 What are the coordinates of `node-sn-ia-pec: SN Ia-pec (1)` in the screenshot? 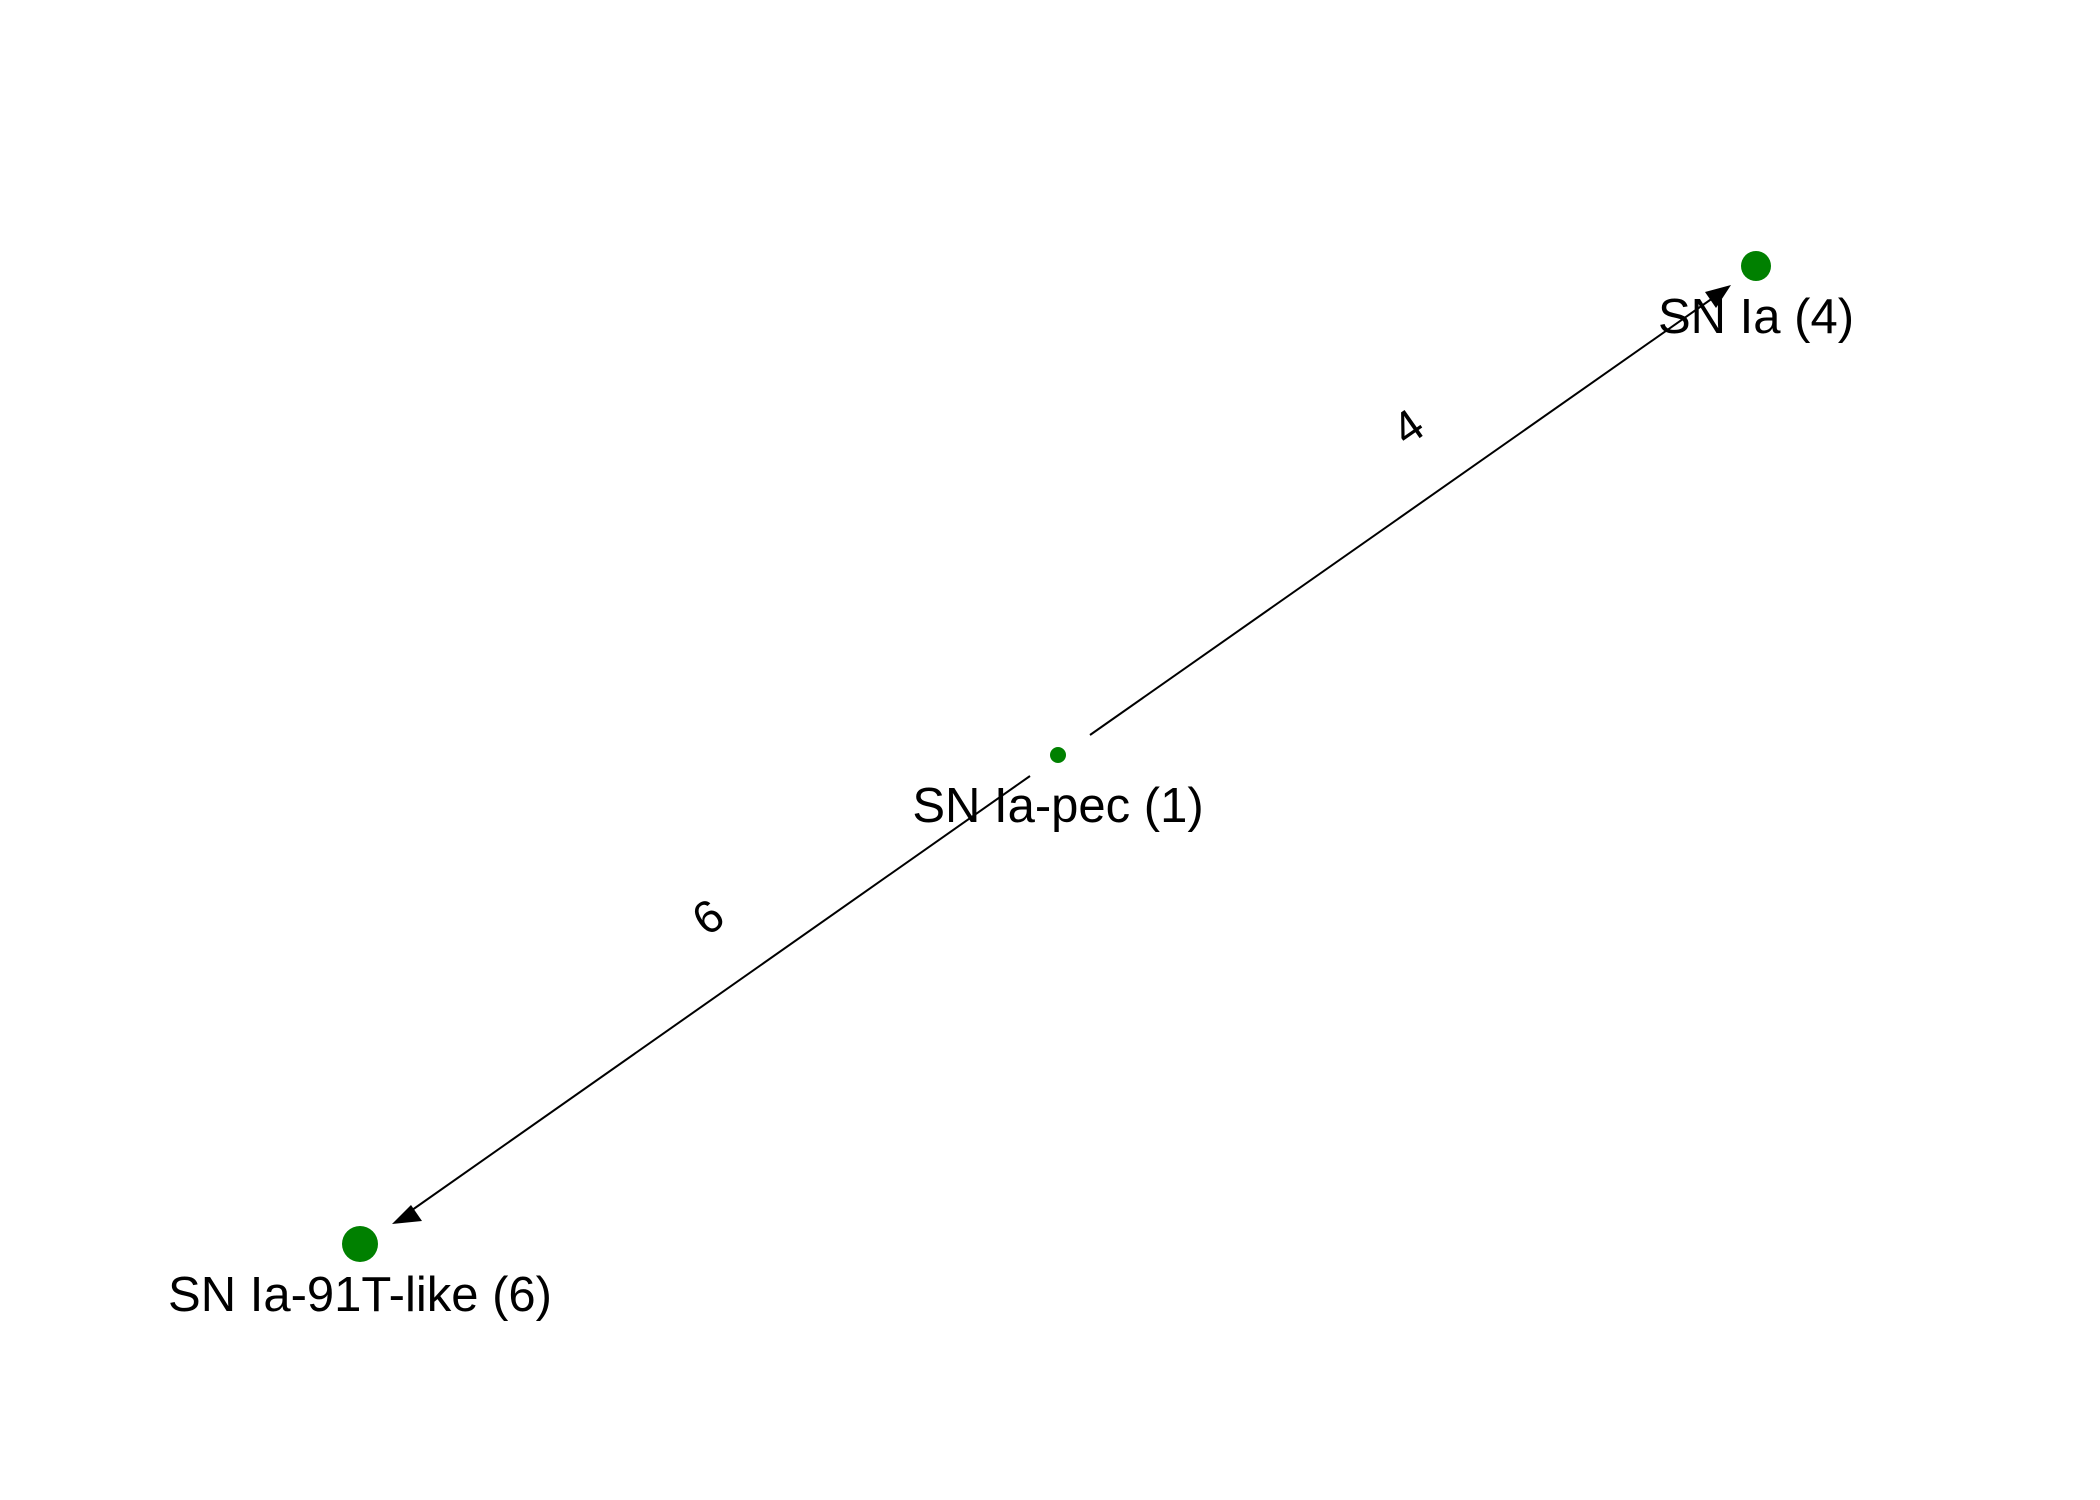 It's located at (1058, 790).